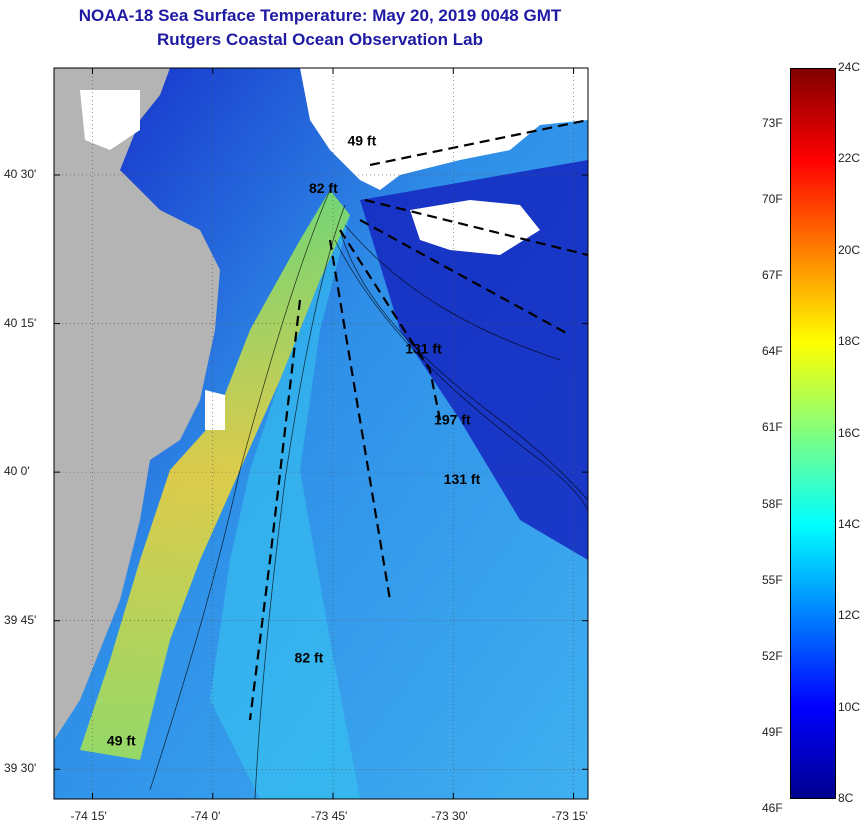  I want to click on colorbar-celsius-label: 24C, so click(849, 67).